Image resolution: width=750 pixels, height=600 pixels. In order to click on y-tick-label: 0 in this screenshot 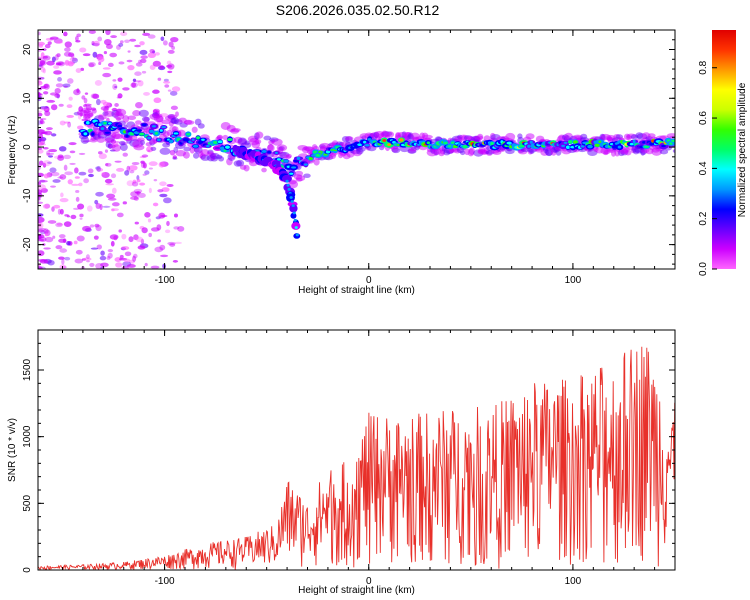, I will do `click(27, 147)`.